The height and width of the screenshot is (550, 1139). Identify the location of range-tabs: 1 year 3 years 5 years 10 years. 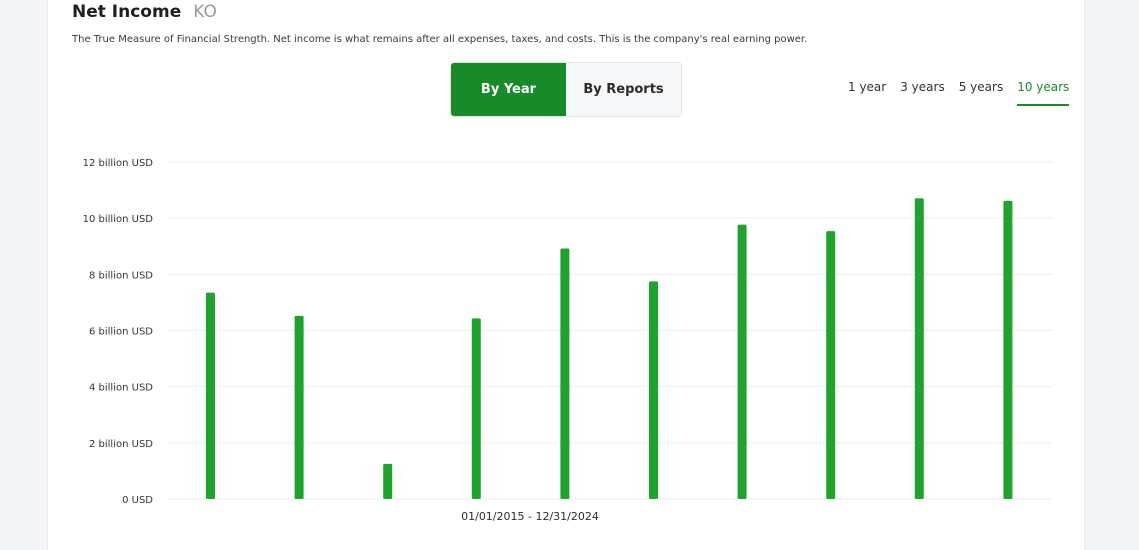
(959, 93).